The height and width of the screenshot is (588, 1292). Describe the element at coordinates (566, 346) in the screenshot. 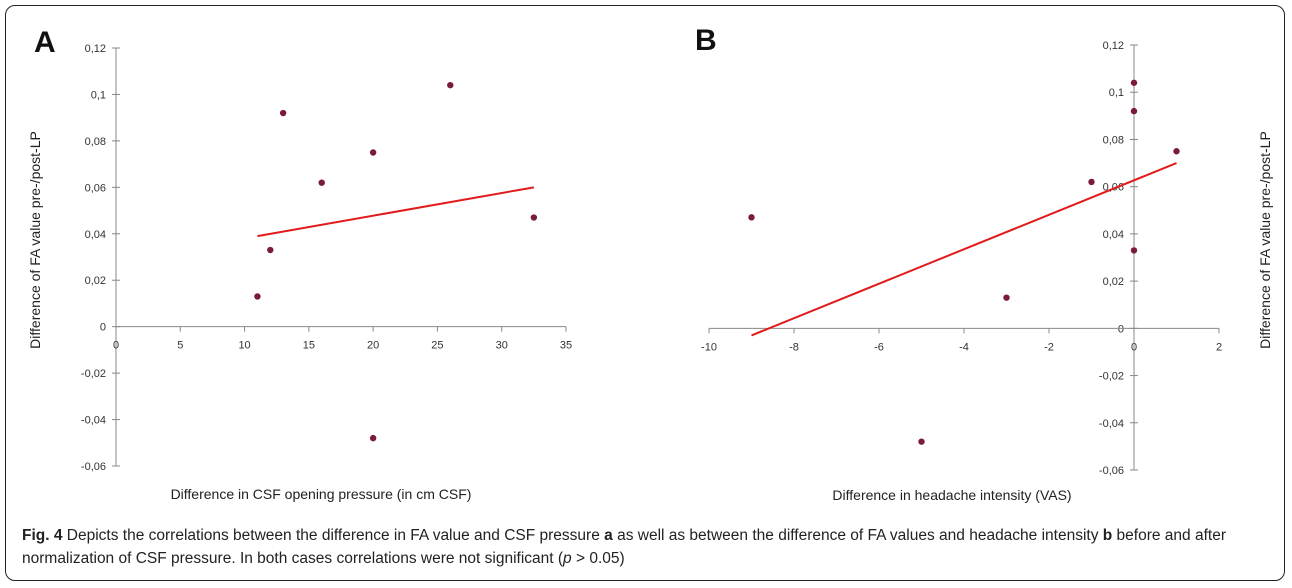

I see `x-tick-label: 35` at that location.